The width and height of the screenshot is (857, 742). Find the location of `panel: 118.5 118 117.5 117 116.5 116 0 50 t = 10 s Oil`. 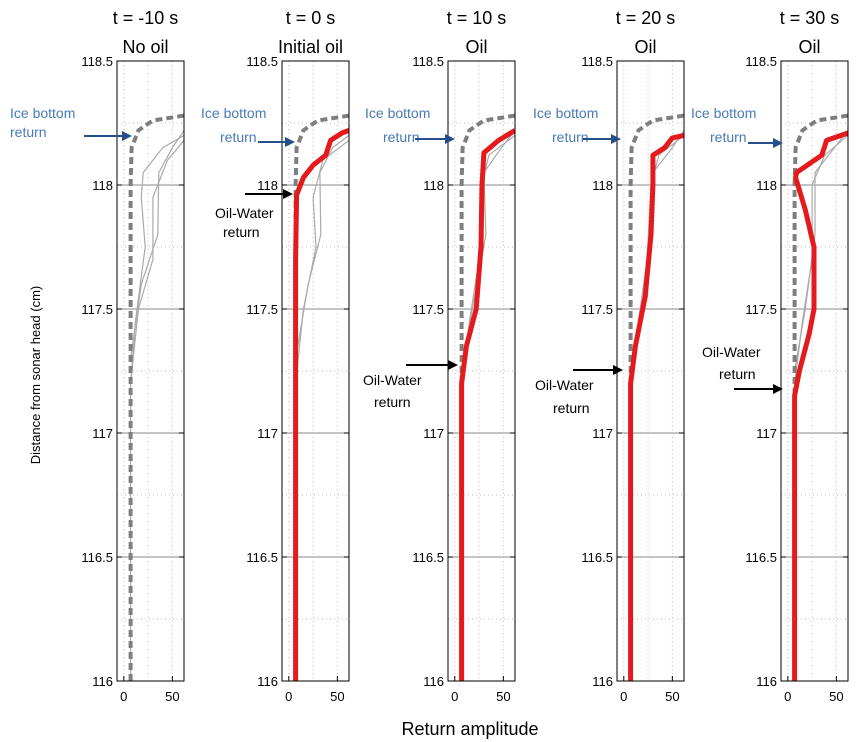

panel: 118.5 118 117.5 117 116.5 116 0 50 t = 10 s Oil is located at coordinates (464, 356).